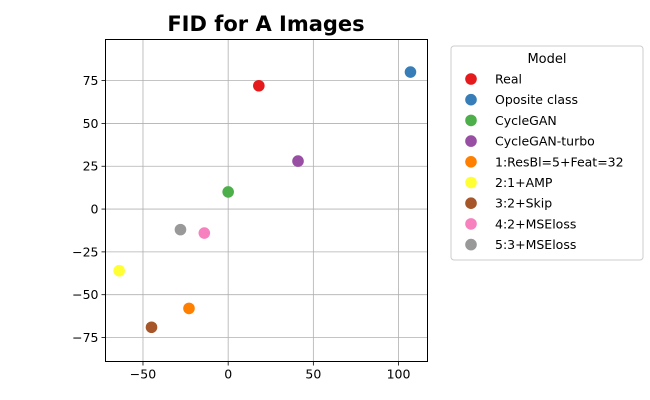 The image size is (650, 400). I want to click on y-tick-label: −75, so click(85, 337).